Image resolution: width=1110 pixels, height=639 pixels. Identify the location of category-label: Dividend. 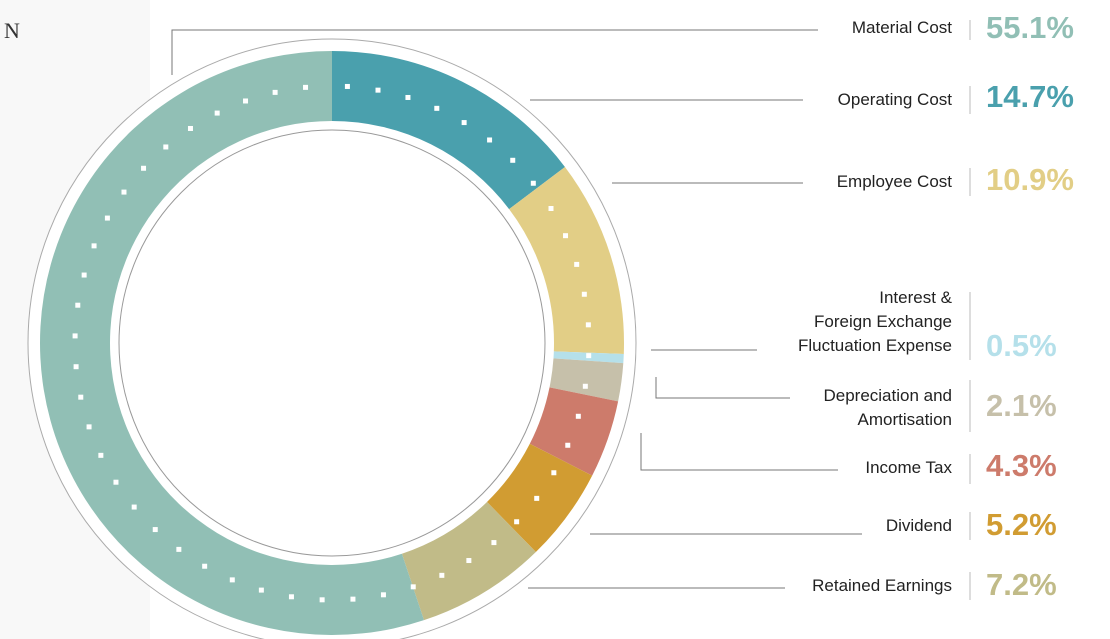
(918, 525).